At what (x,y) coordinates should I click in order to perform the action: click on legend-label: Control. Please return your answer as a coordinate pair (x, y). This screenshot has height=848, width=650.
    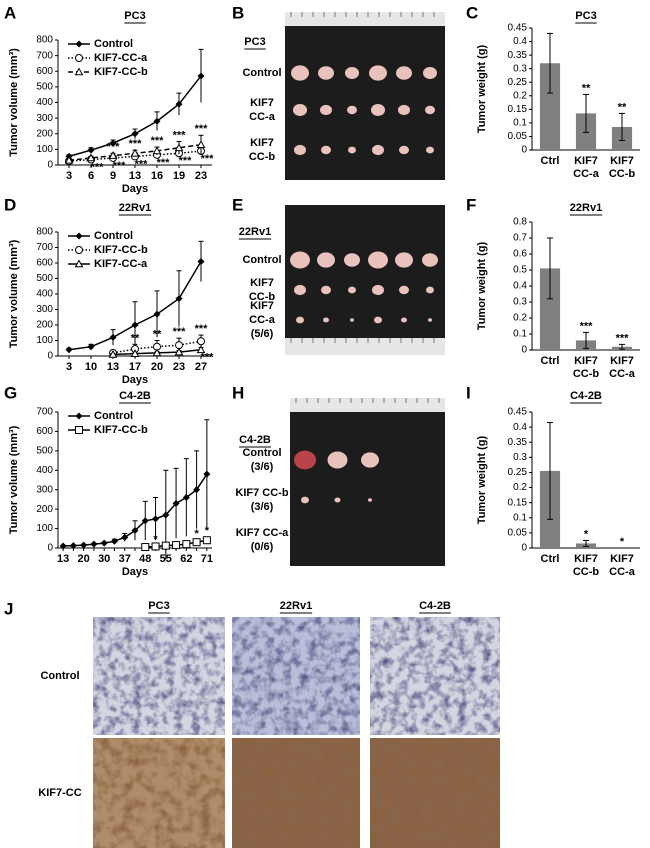
    Looking at the image, I should click on (113, 236).